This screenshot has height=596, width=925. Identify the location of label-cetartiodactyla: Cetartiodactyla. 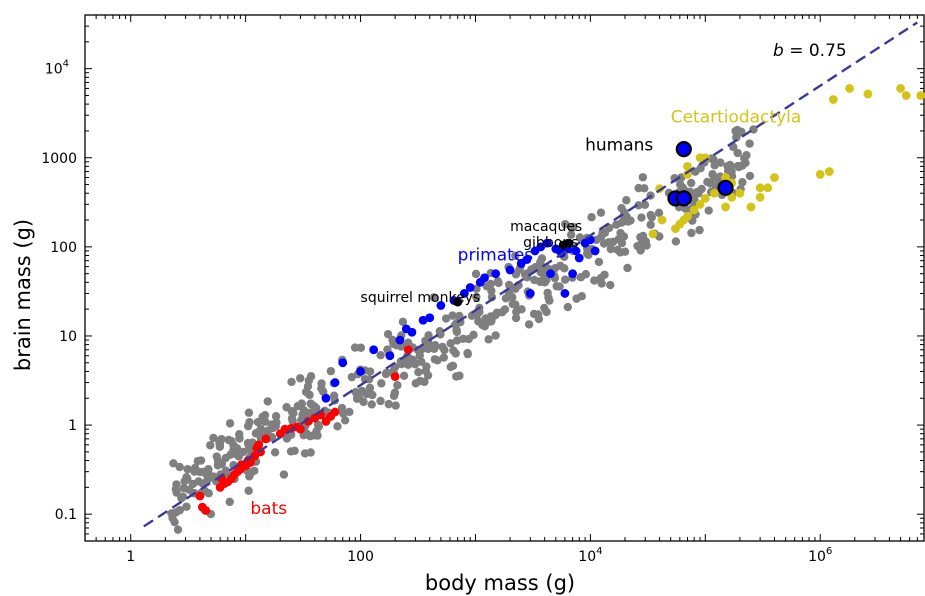
(736, 117).